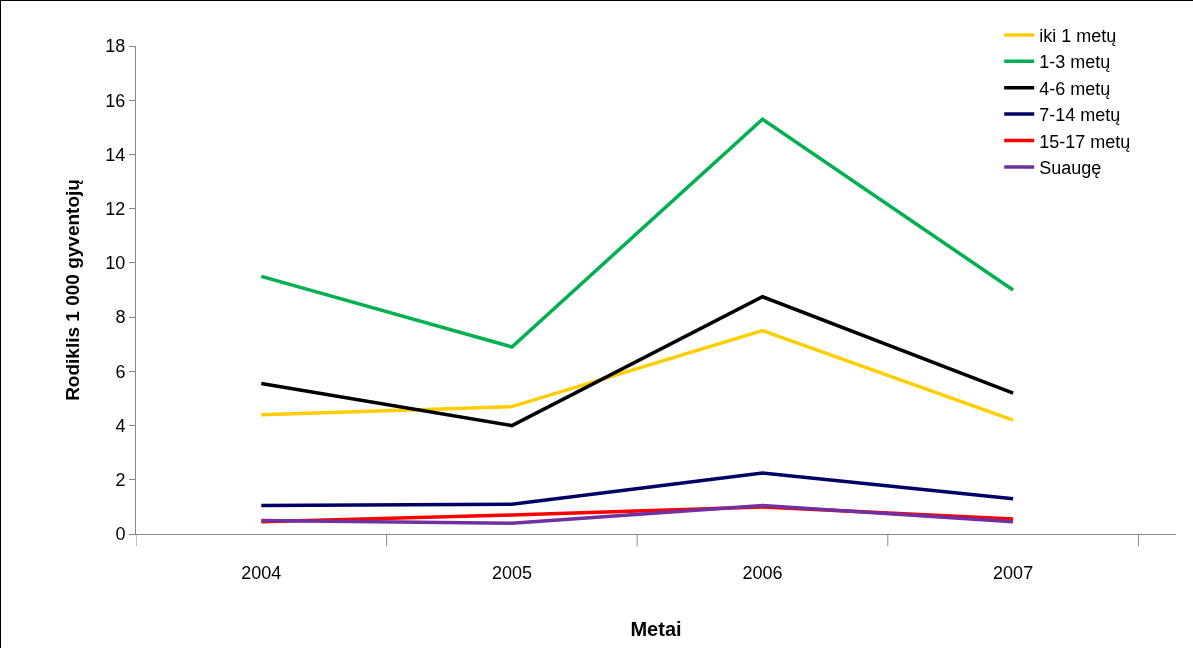 This screenshot has width=1193, height=648. What do you see at coordinates (1075, 62) in the screenshot?
I see `legend-label: 1-3 metų` at bounding box center [1075, 62].